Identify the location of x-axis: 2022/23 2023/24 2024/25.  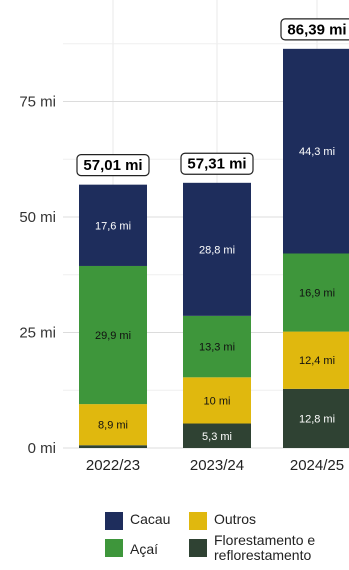
(215, 465).